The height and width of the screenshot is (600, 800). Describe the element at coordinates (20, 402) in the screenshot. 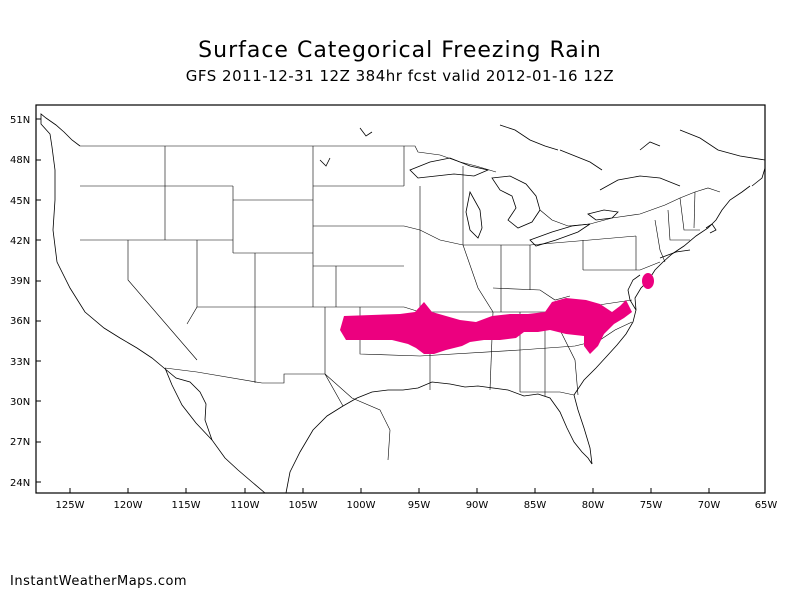

I see `lat-label: 30N` at that location.